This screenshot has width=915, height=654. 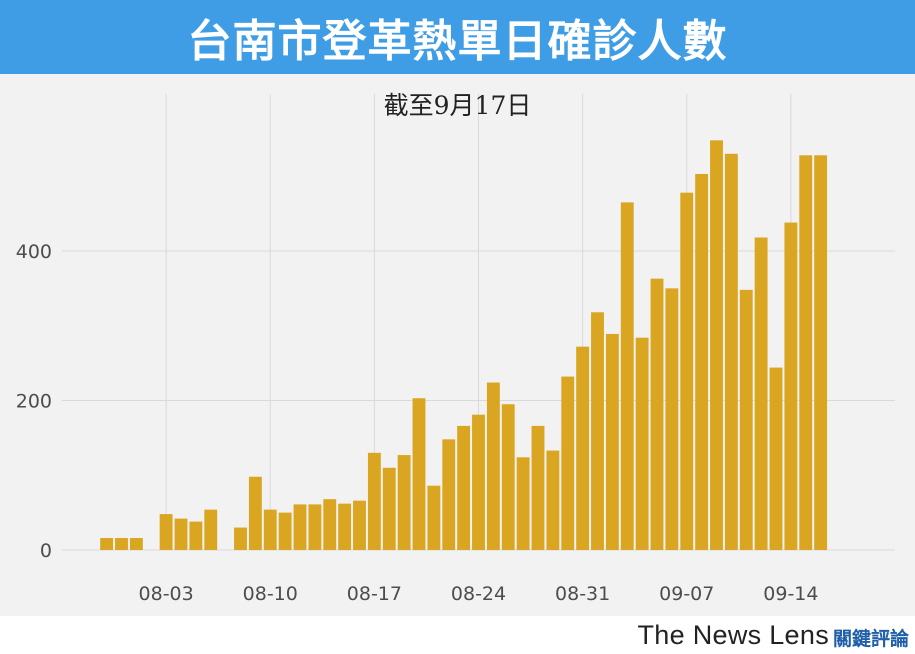 I want to click on page-title: 台南市登革熱單日確診人數, so click(x=457, y=41).